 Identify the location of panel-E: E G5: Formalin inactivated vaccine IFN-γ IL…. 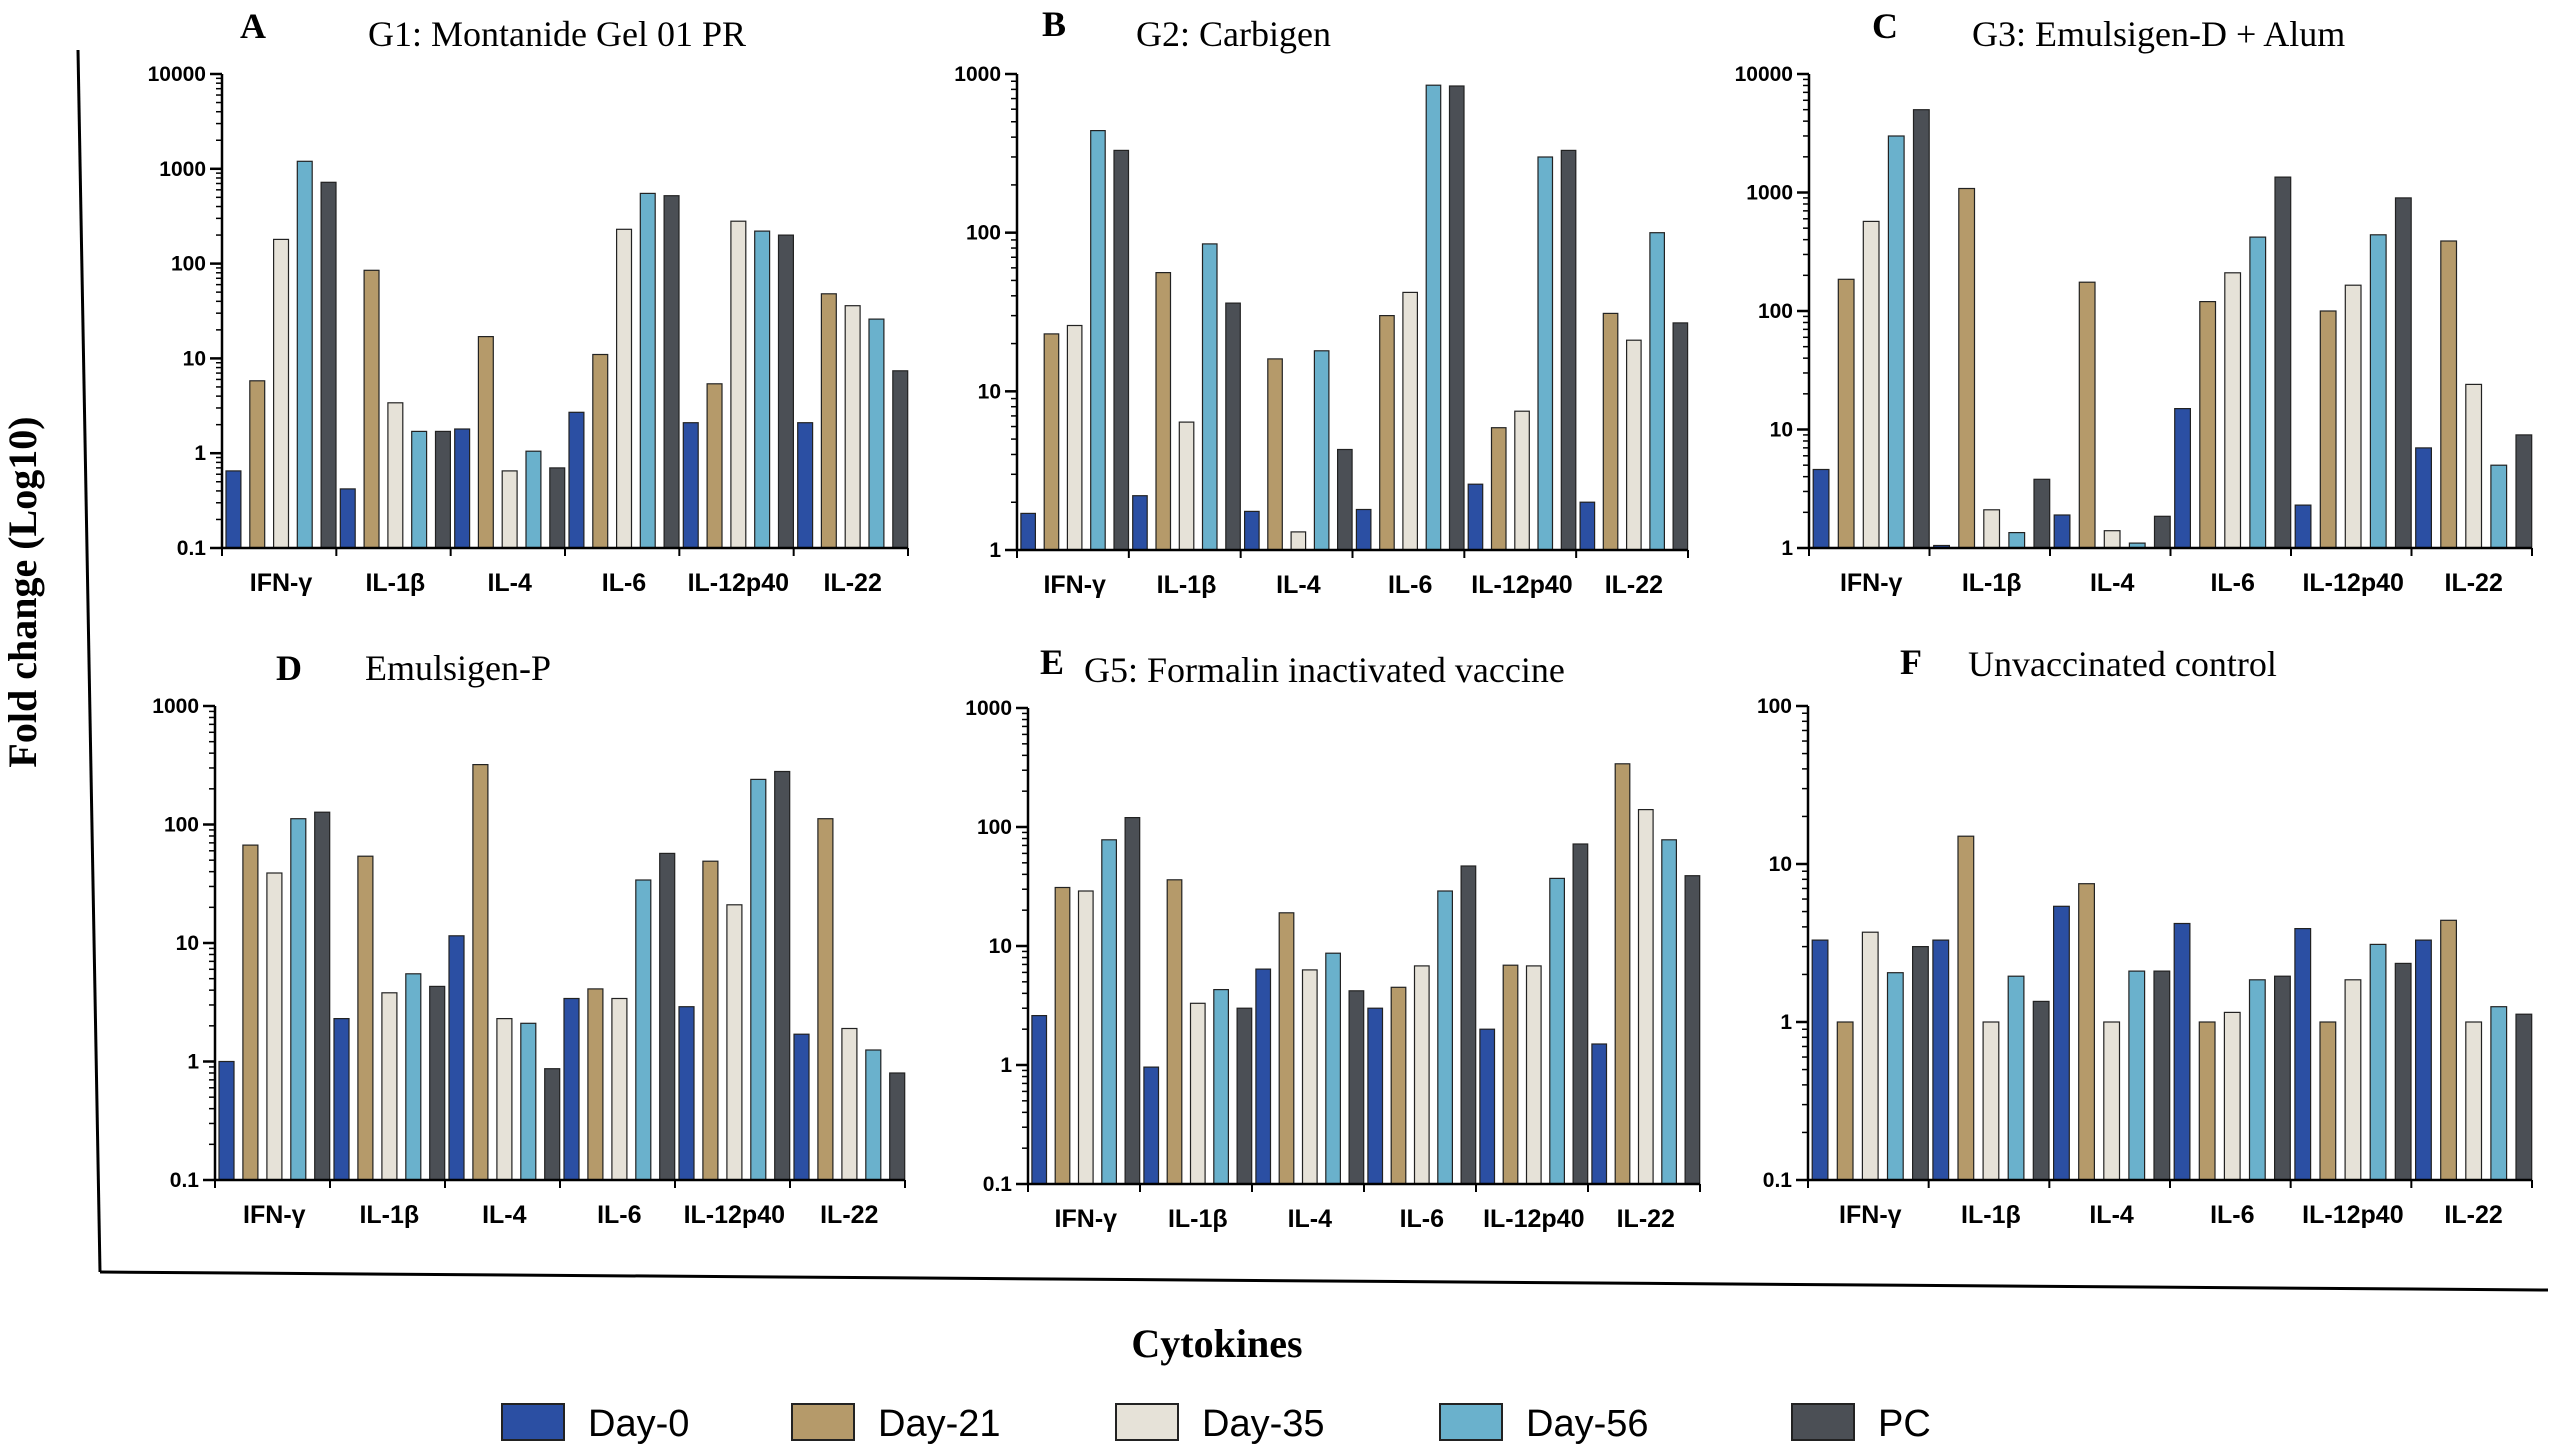
(1333, 937).